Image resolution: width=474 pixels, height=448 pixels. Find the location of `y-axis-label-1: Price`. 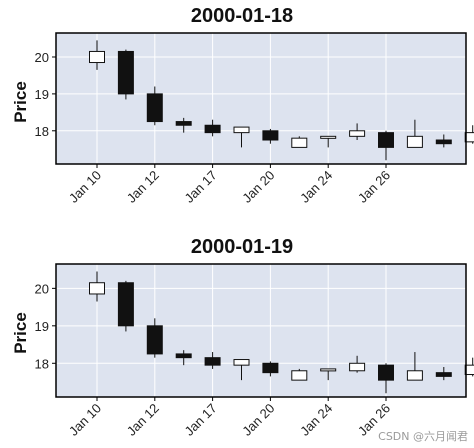

y-axis-label-1: Price is located at coordinates (20, 102).